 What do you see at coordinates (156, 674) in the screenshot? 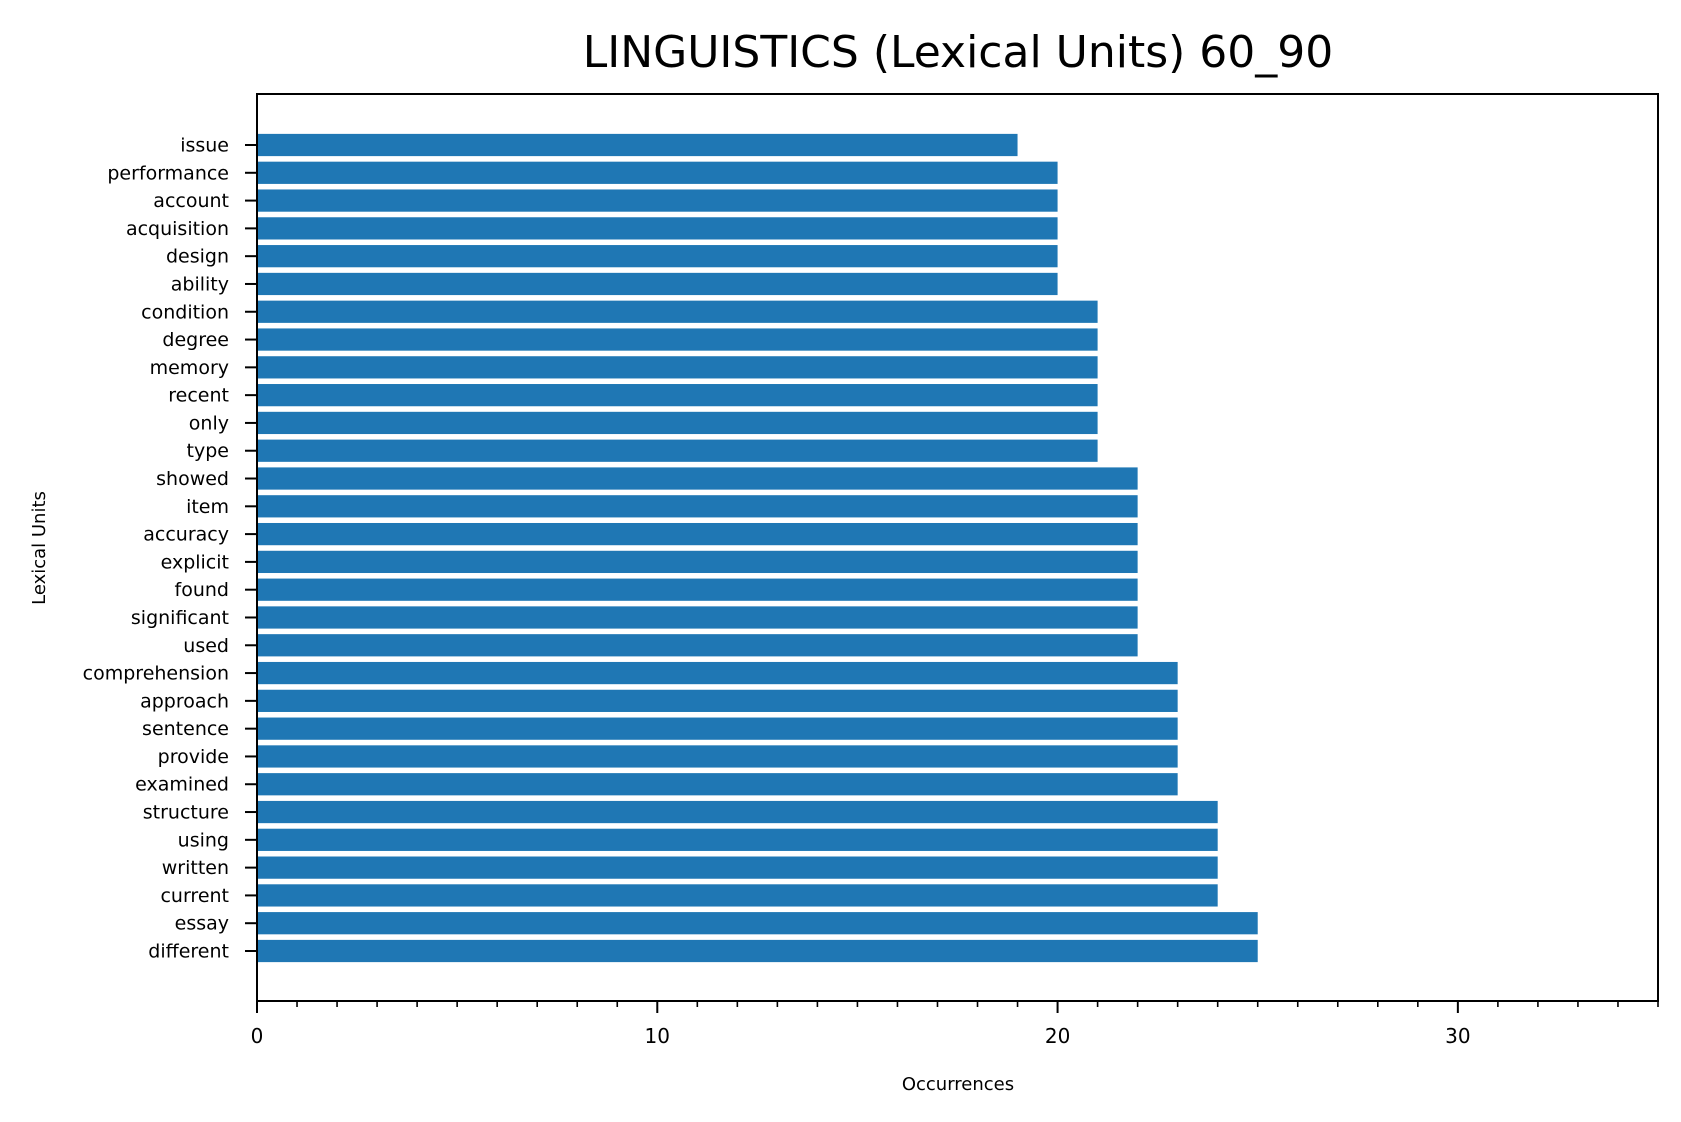
I see `y-tick-label: comprehension` at bounding box center [156, 674].